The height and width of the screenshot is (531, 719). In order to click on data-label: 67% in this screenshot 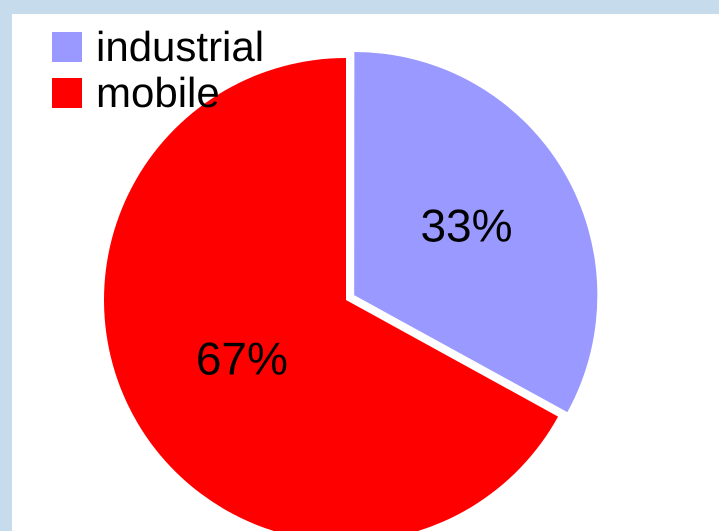, I will do `click(242, 358)`.